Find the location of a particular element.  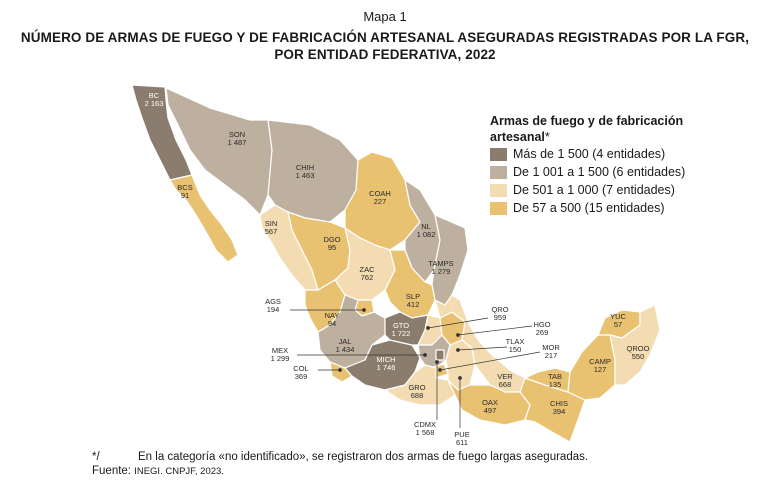

label-bc-value: 2 163 is located at coordinates (154, 103).